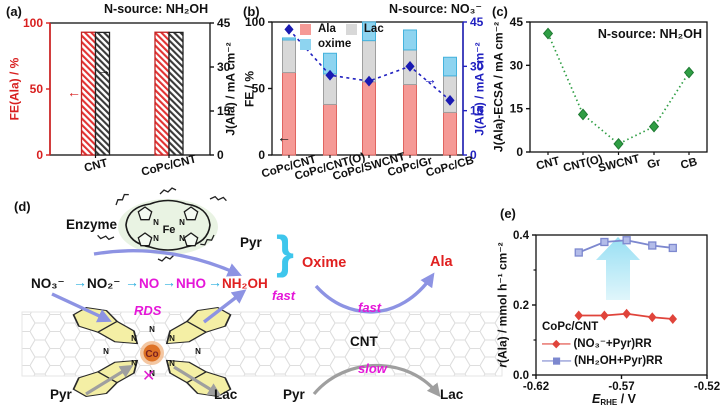  What do you see at coordinates (335, 44) in the screenshot?
I see `legend-label-oxime: oxime` at bounding box center [335, 44].